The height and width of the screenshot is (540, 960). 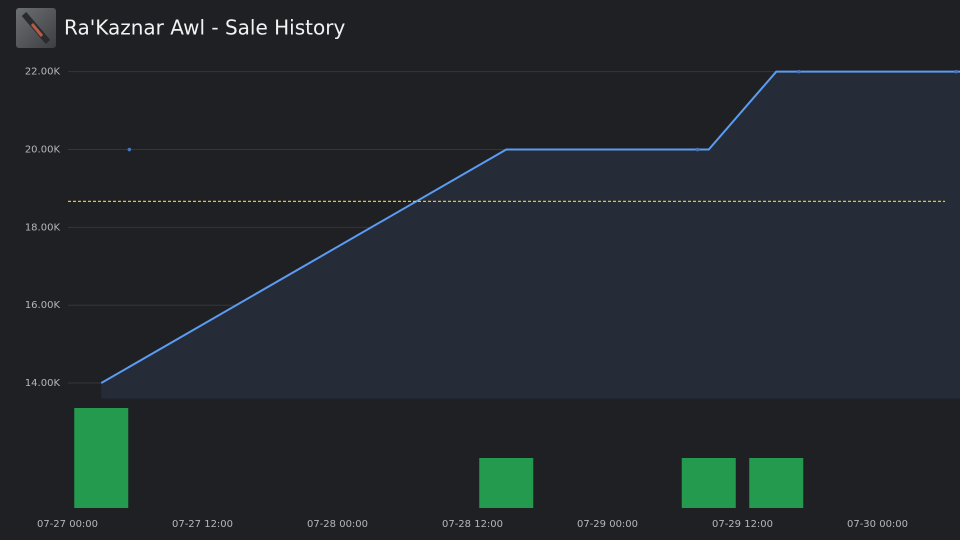 I want to click on x-tick-label: 07-30 00:00, so click(x=877, y=524).